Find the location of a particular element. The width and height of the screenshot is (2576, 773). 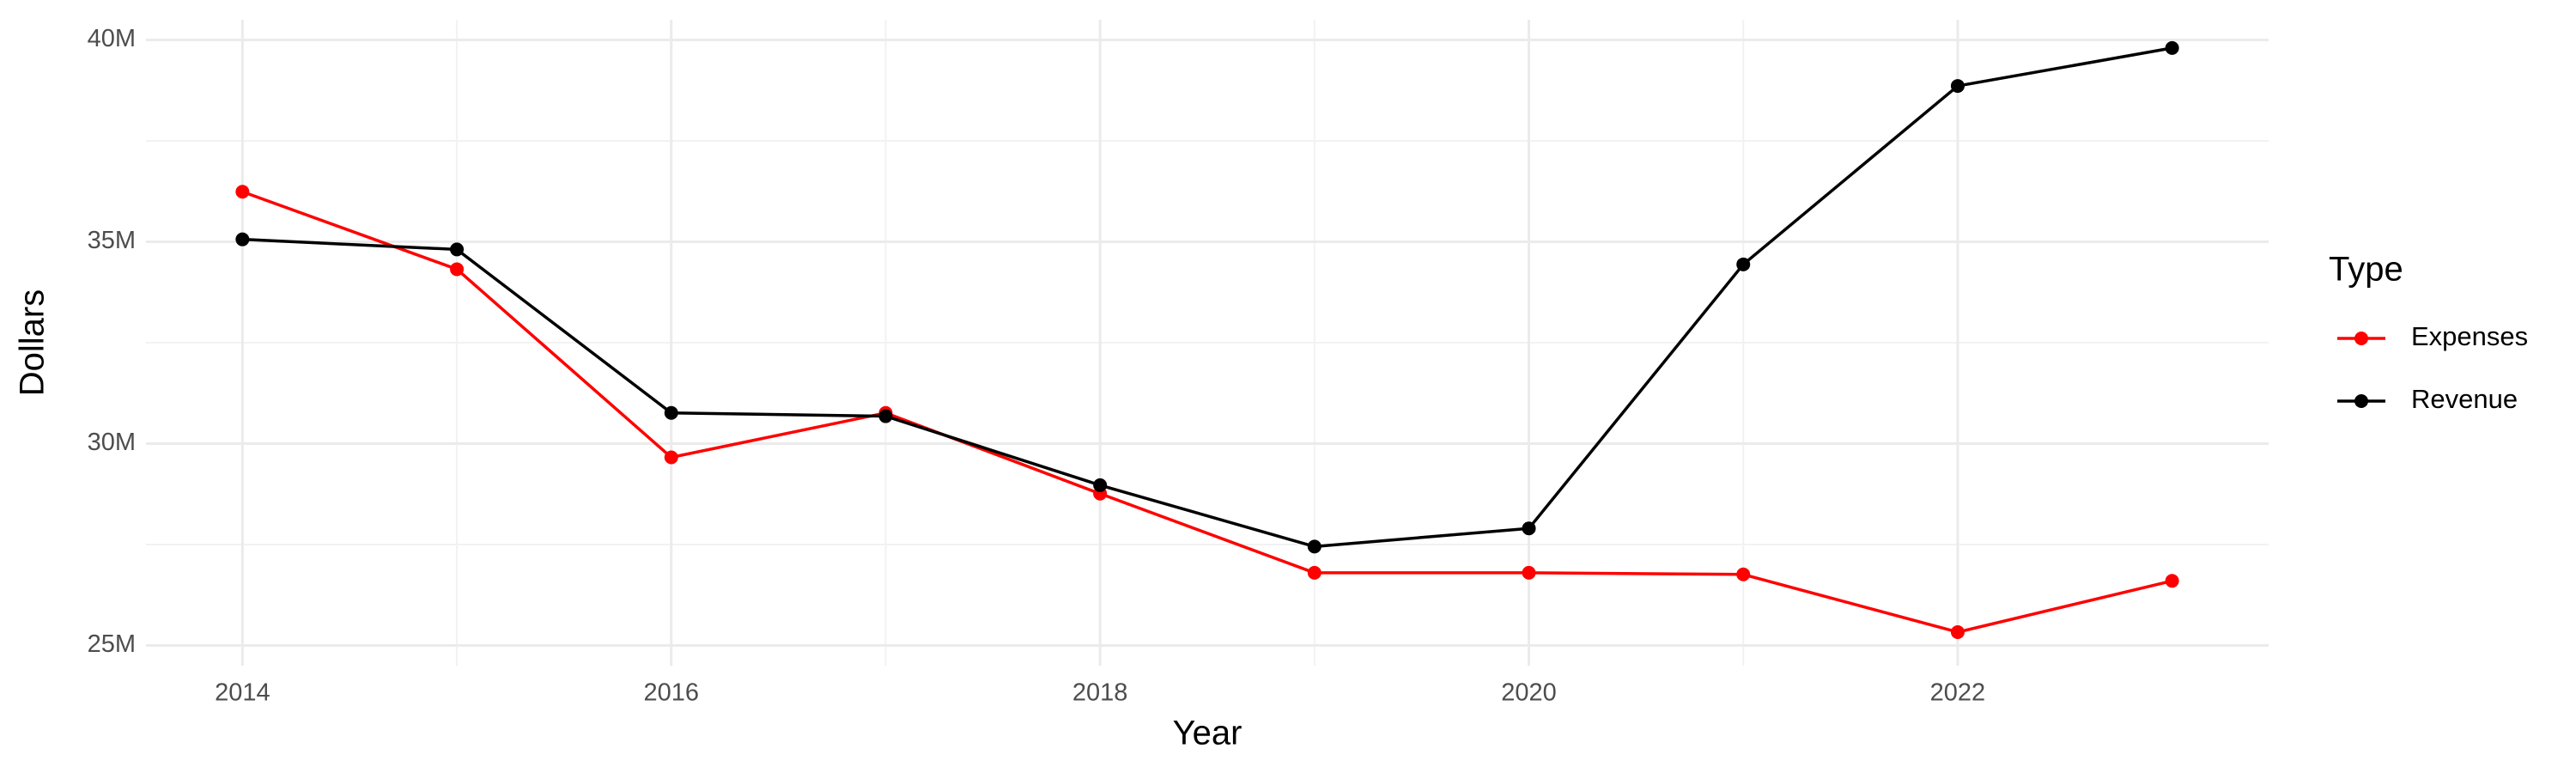

y-tick-label: 35M is located at coordinates (112, 240).